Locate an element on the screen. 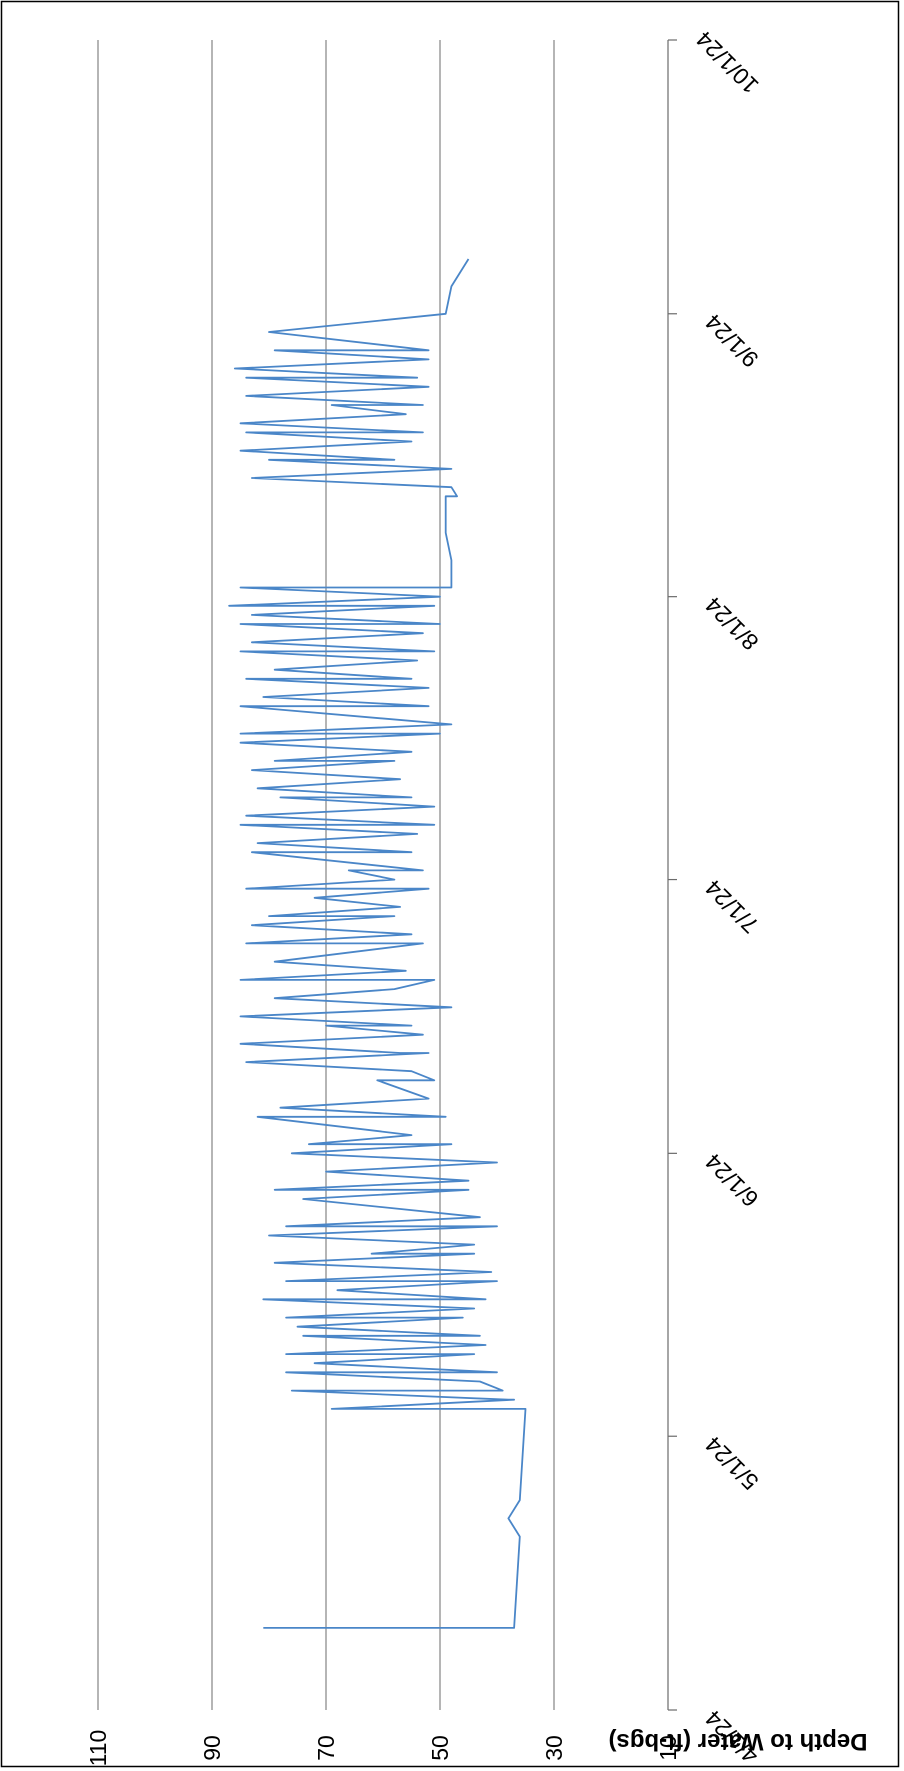  axes is located at coordinates (672, 875).